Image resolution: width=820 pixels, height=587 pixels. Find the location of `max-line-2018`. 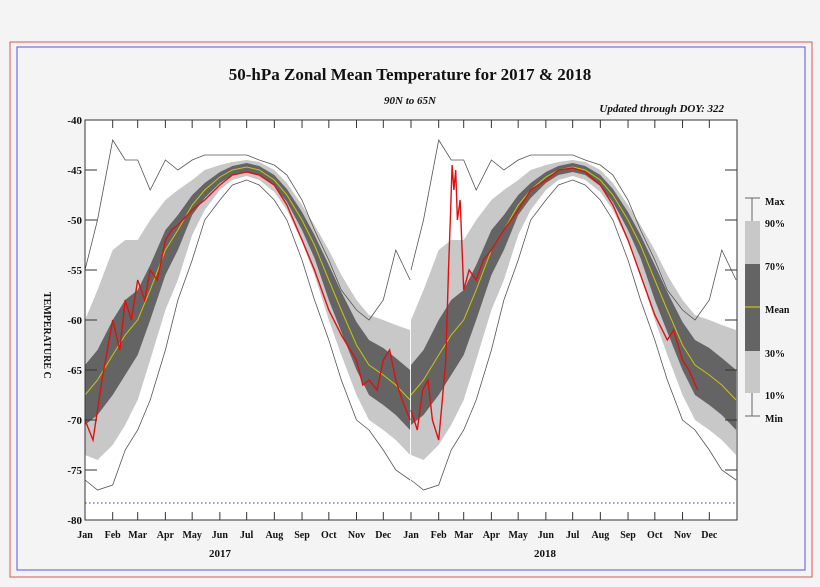

max-line-2018 is located at coordinates (573, 229).